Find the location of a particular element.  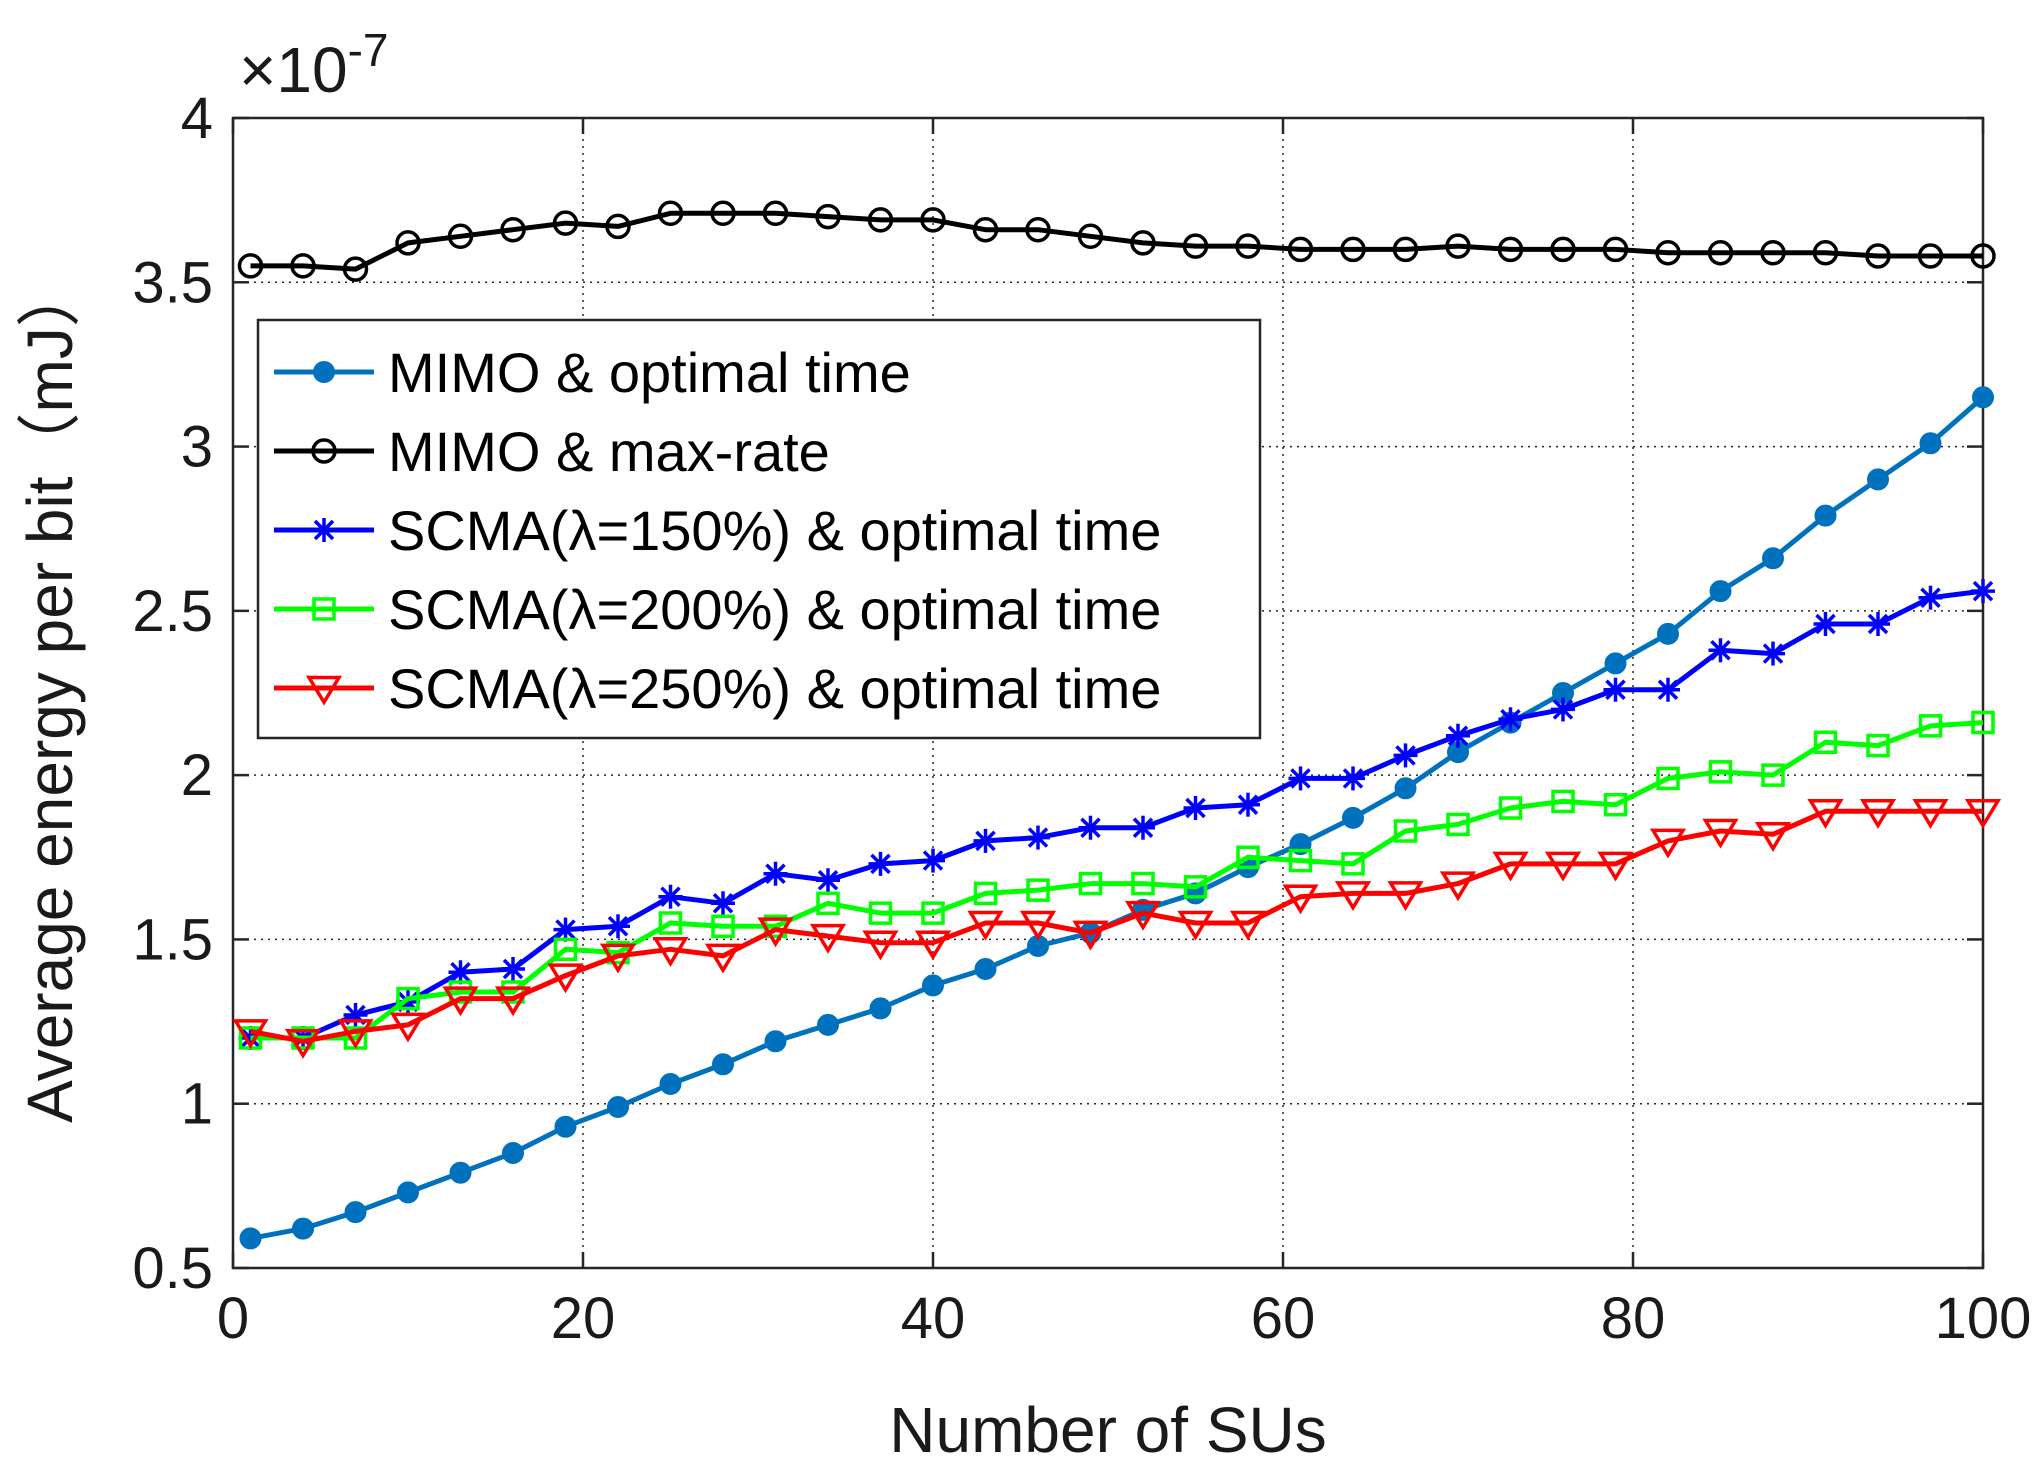

y-tick-label: 1 is located at coordinates (197, 1104).